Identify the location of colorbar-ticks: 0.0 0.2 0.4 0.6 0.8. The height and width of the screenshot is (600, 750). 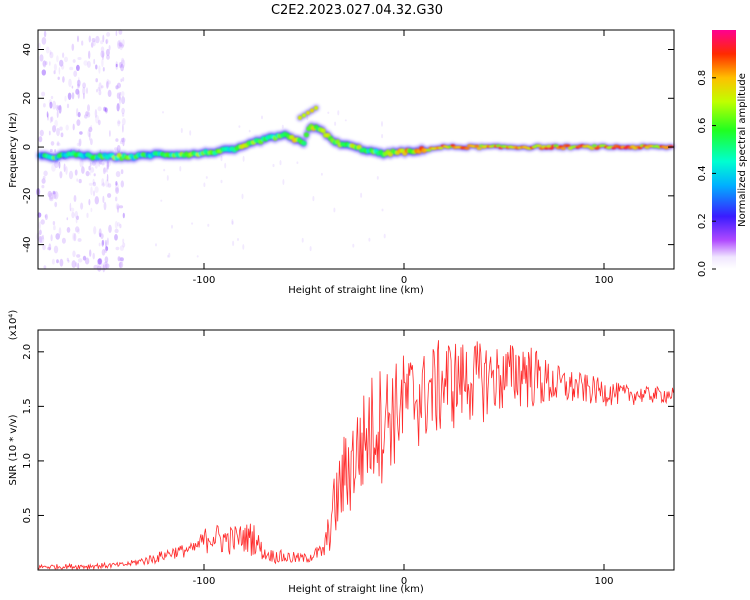
(706, 173).